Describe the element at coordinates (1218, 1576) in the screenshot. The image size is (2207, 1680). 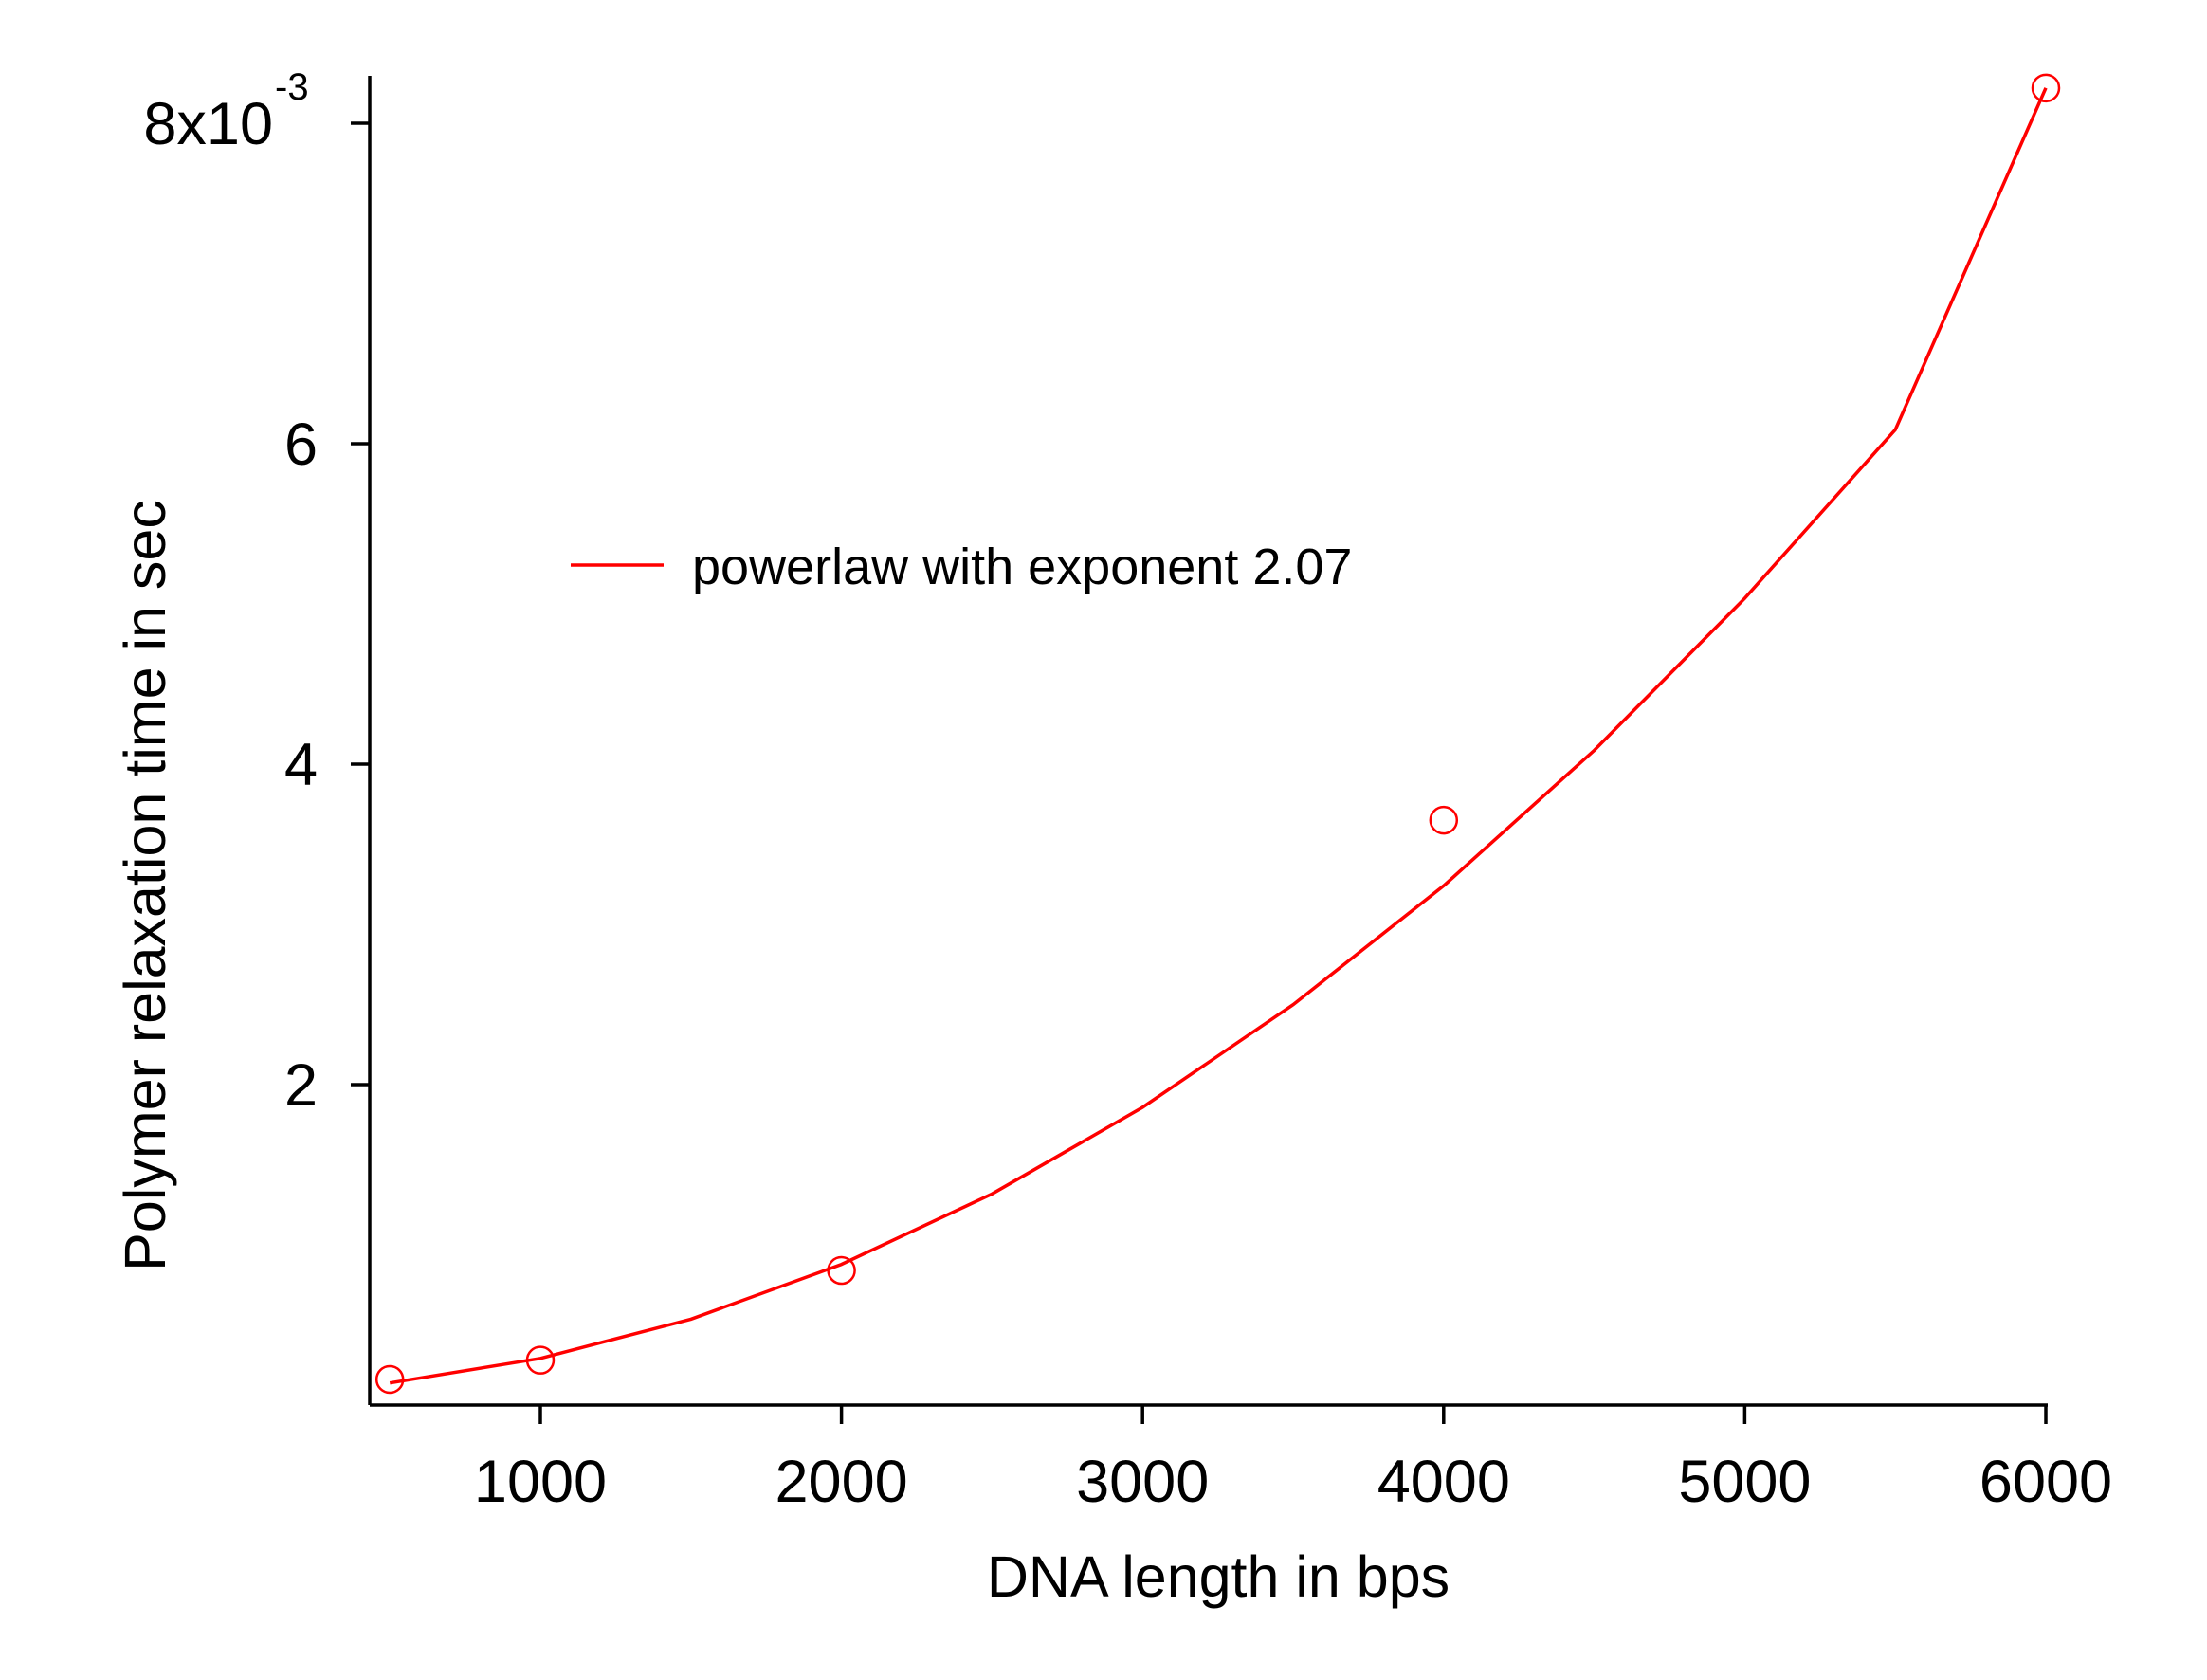
I see `x-axis-label: DNA length in bps` at that location.